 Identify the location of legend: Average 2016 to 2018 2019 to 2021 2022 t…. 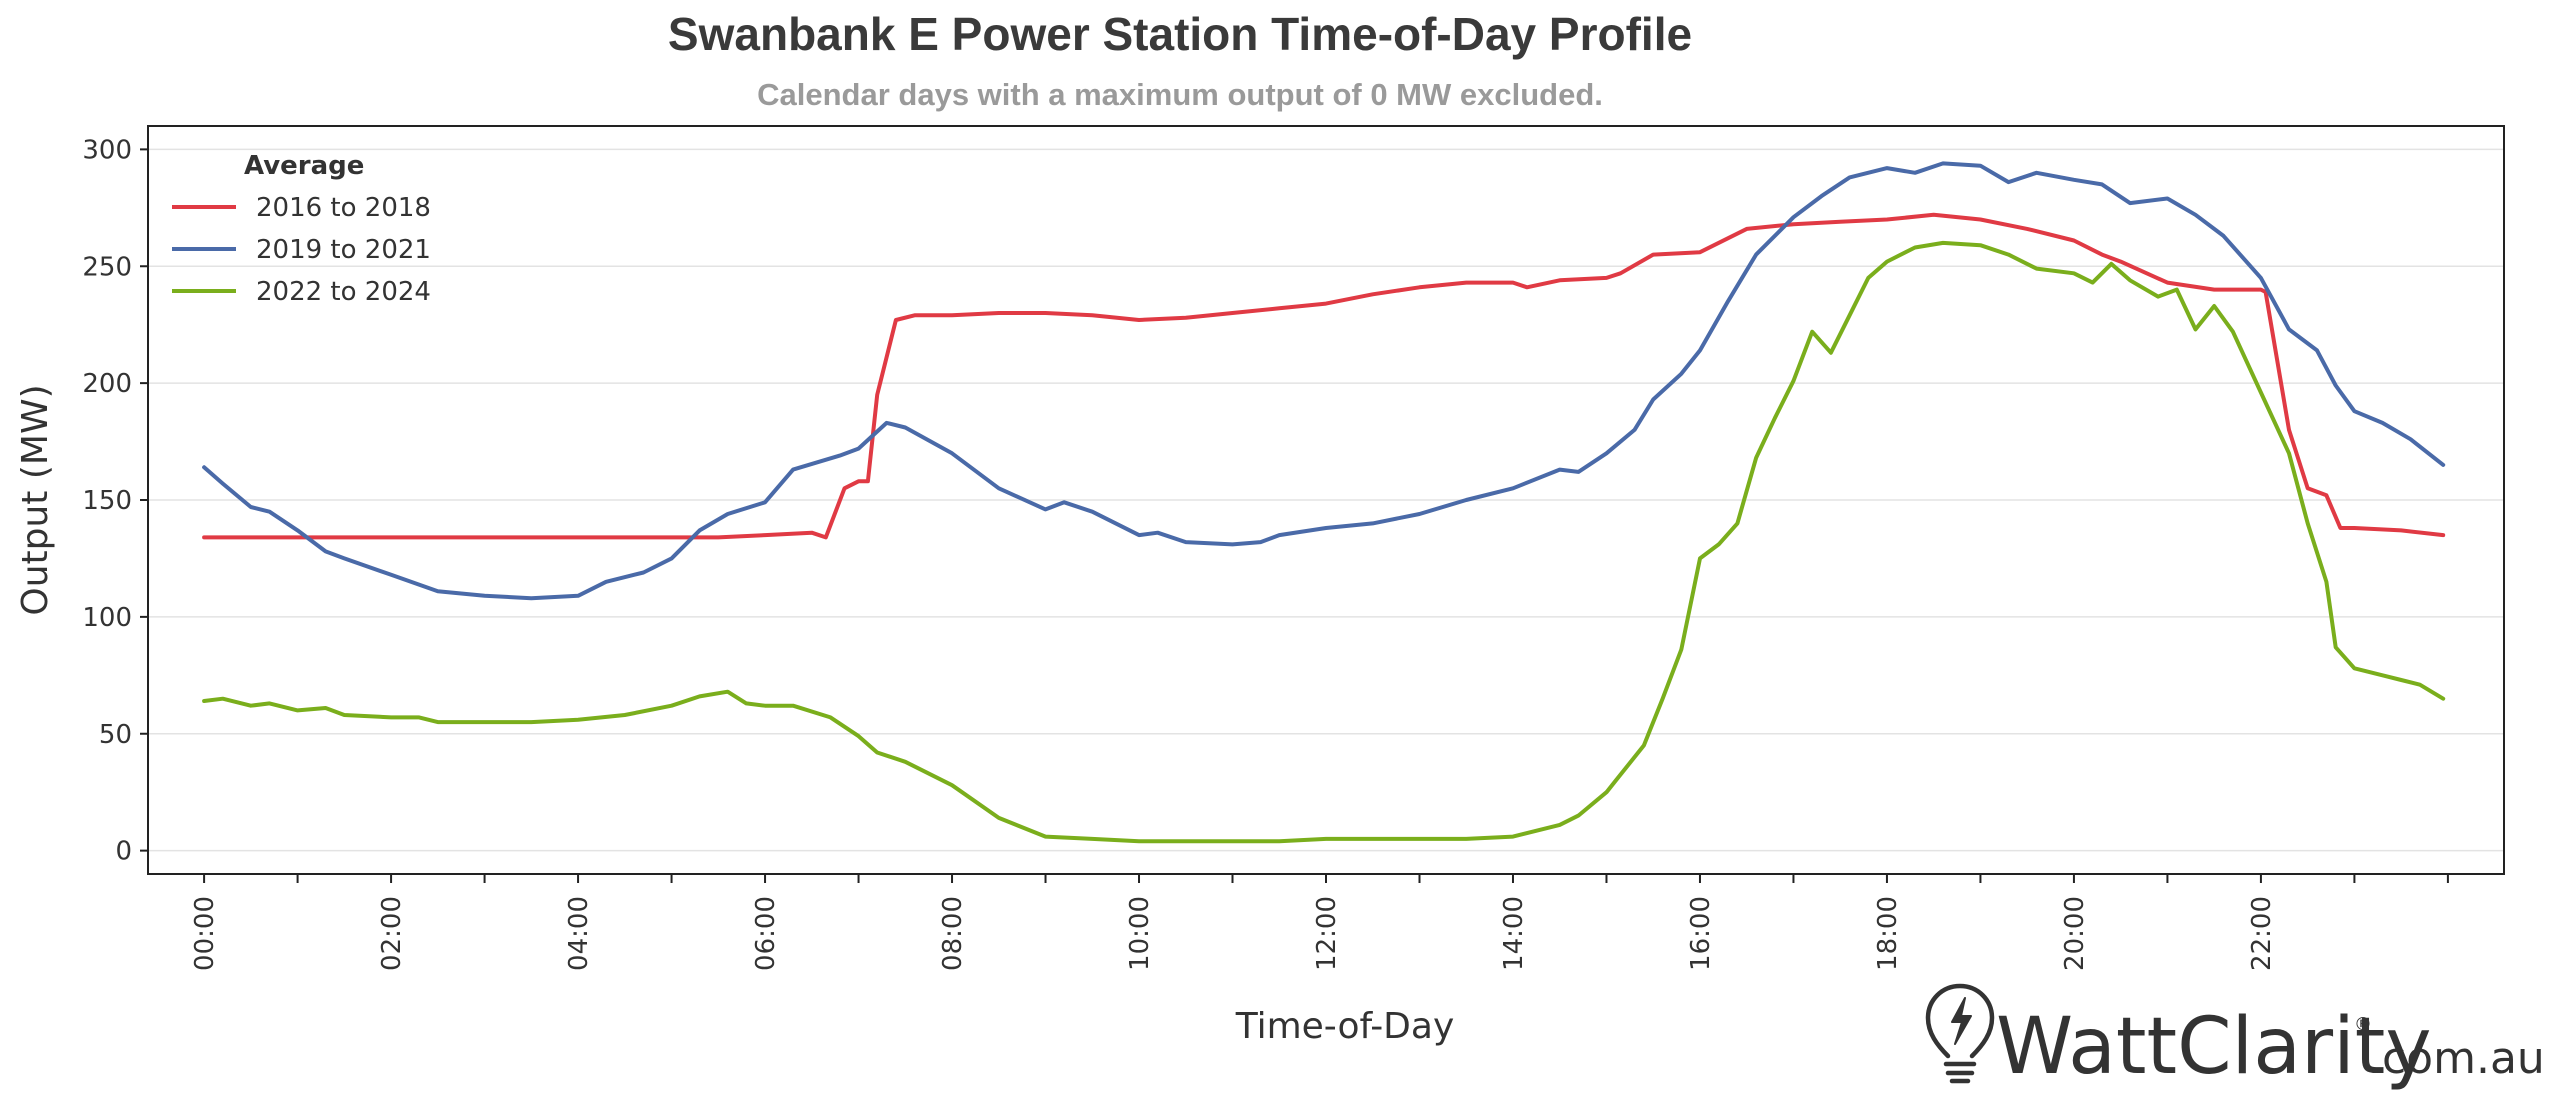
(301, 229).